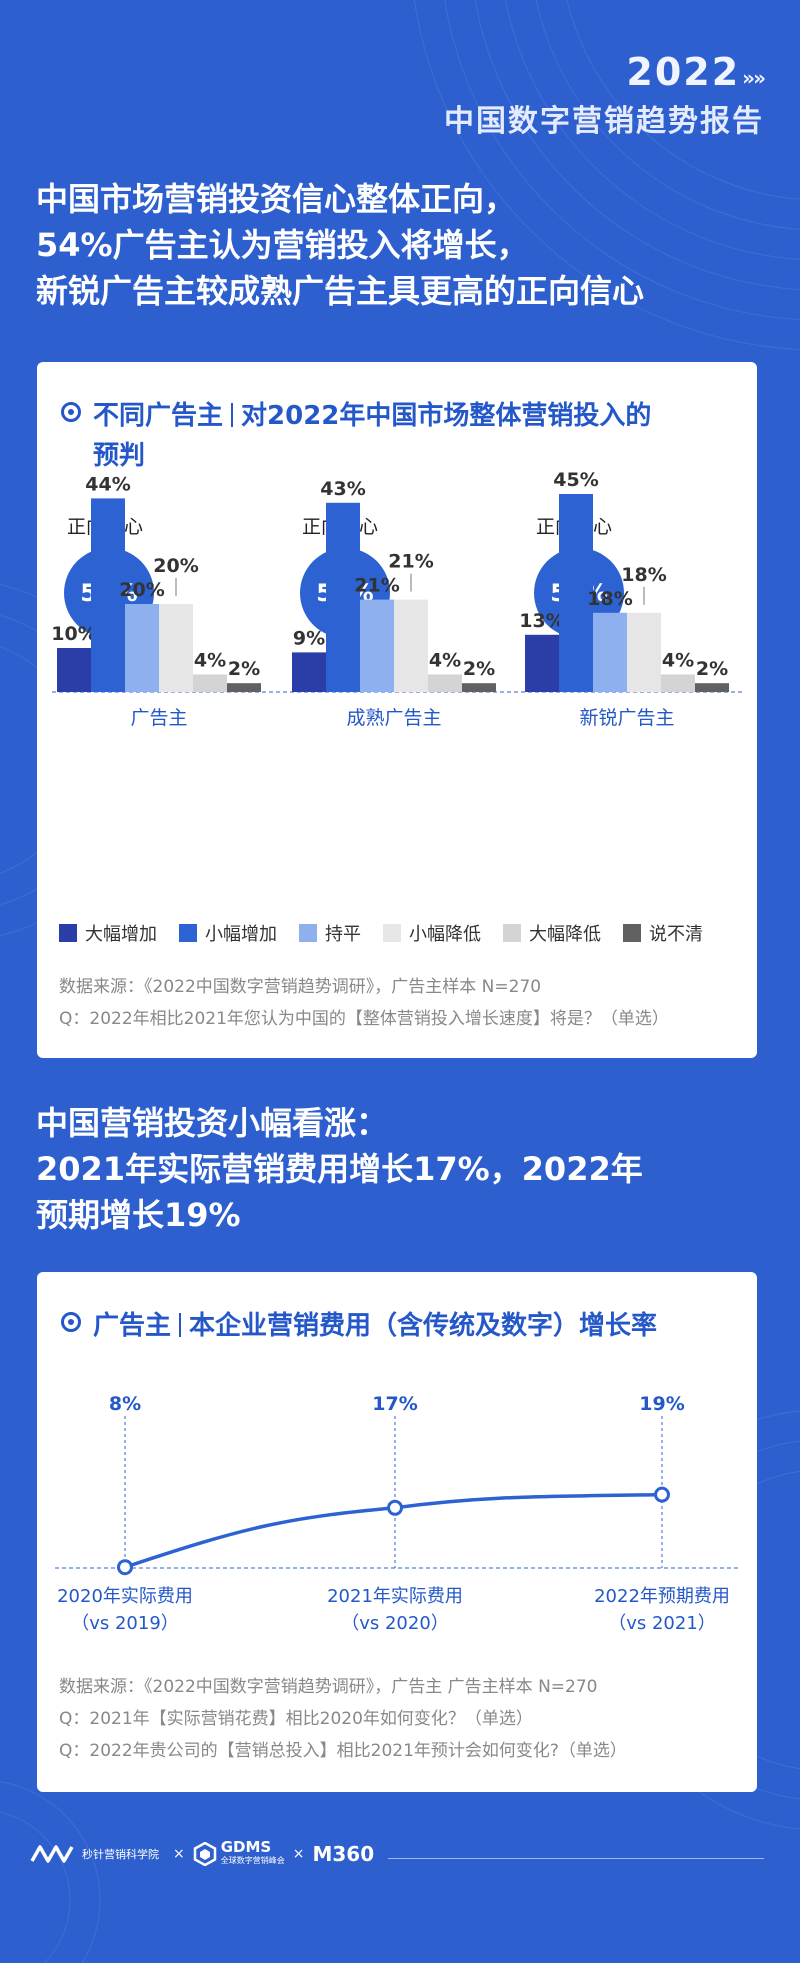 The height and width of the screenshot is (1963, 800). What do you see at coordinates (125, 1623) in the screenshot?
I see `x-axis-label: （vs 2019）` at bounding box center [125, 1623].